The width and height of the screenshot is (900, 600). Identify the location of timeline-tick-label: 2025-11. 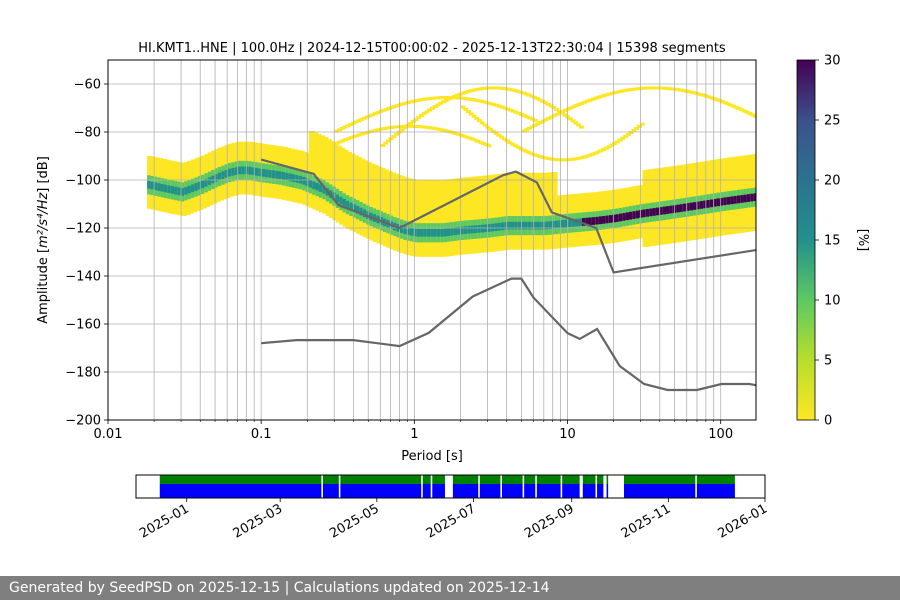
(646, 521).